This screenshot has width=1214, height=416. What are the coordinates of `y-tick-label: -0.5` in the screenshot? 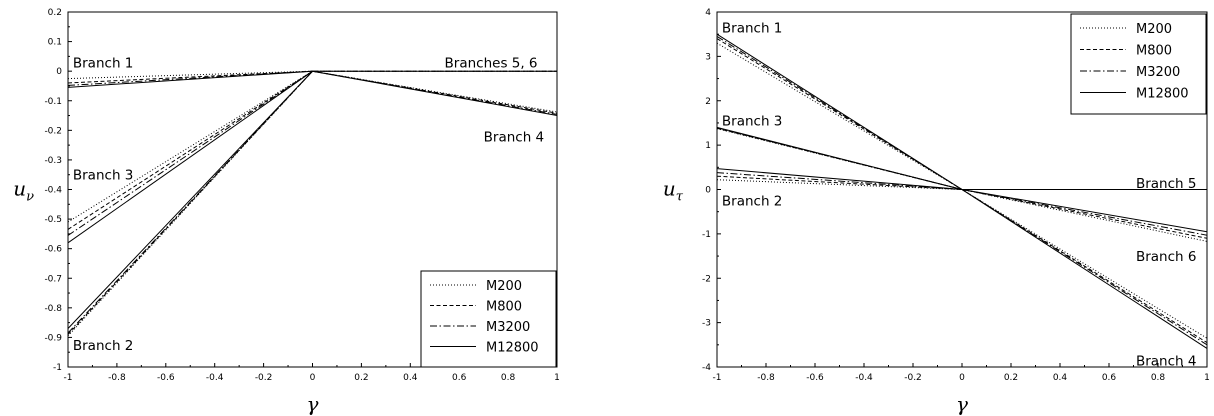 It's located at (53, 220).